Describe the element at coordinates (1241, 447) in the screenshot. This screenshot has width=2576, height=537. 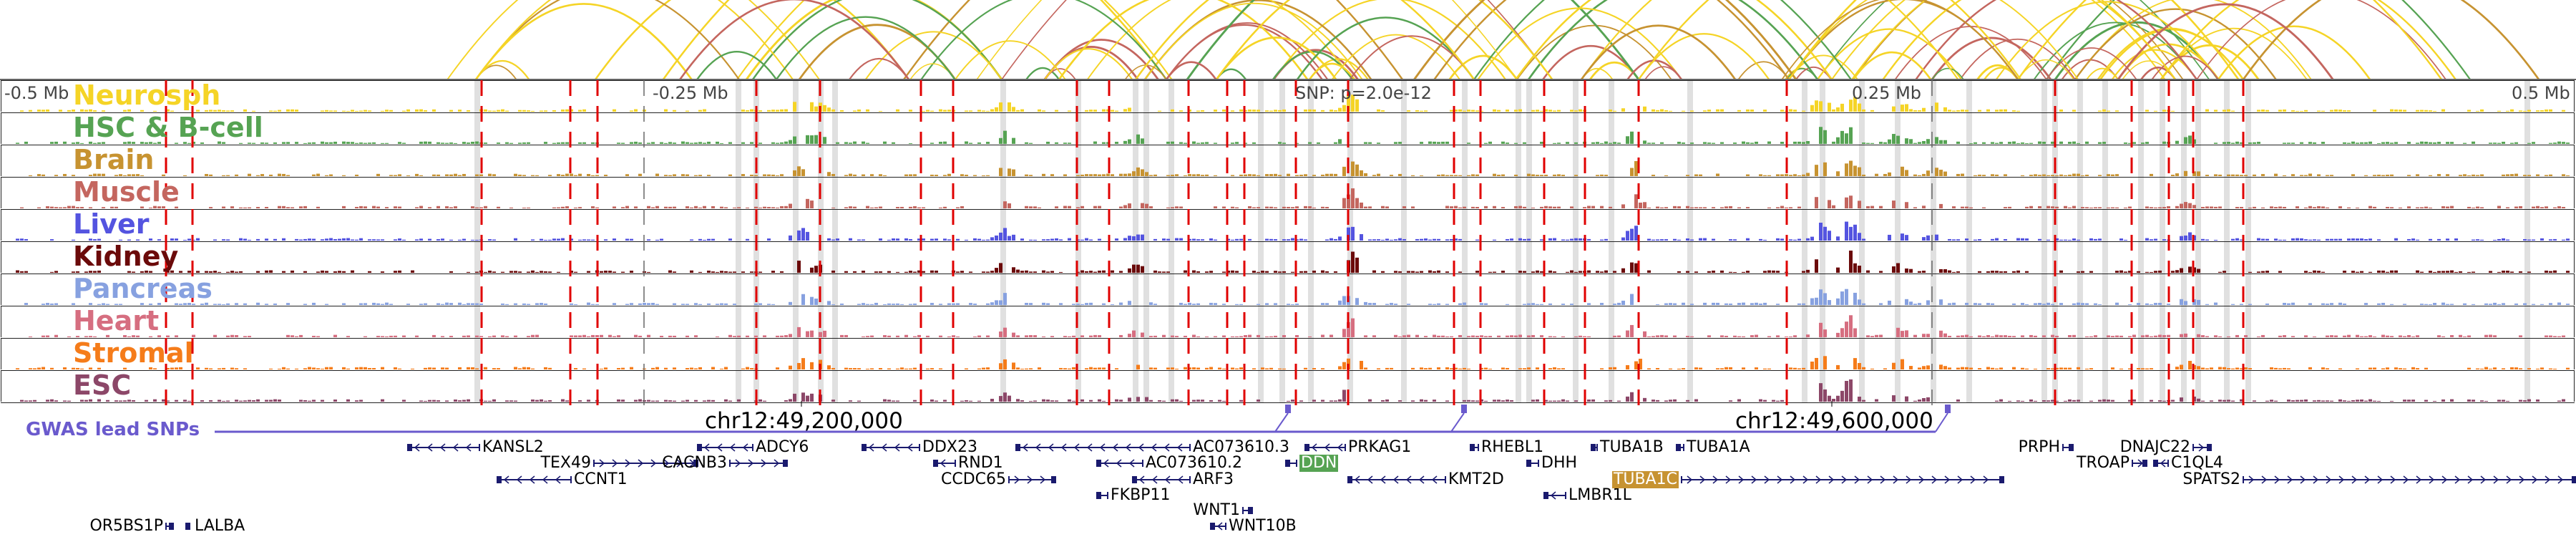
I see `gene-label-ac073610-3: AC073610.3` at that location.